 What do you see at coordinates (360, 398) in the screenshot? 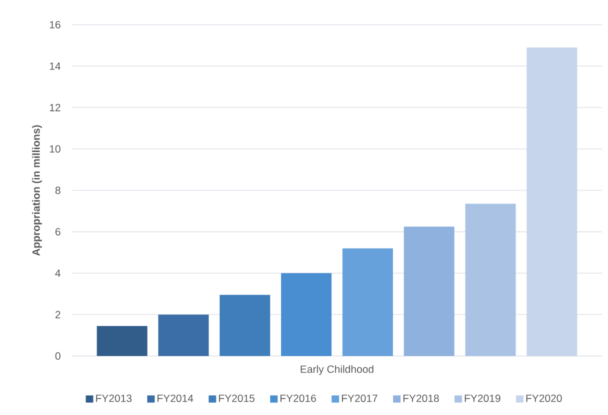
I see `legend-label: FY2017` at bounding box center [360, 398].